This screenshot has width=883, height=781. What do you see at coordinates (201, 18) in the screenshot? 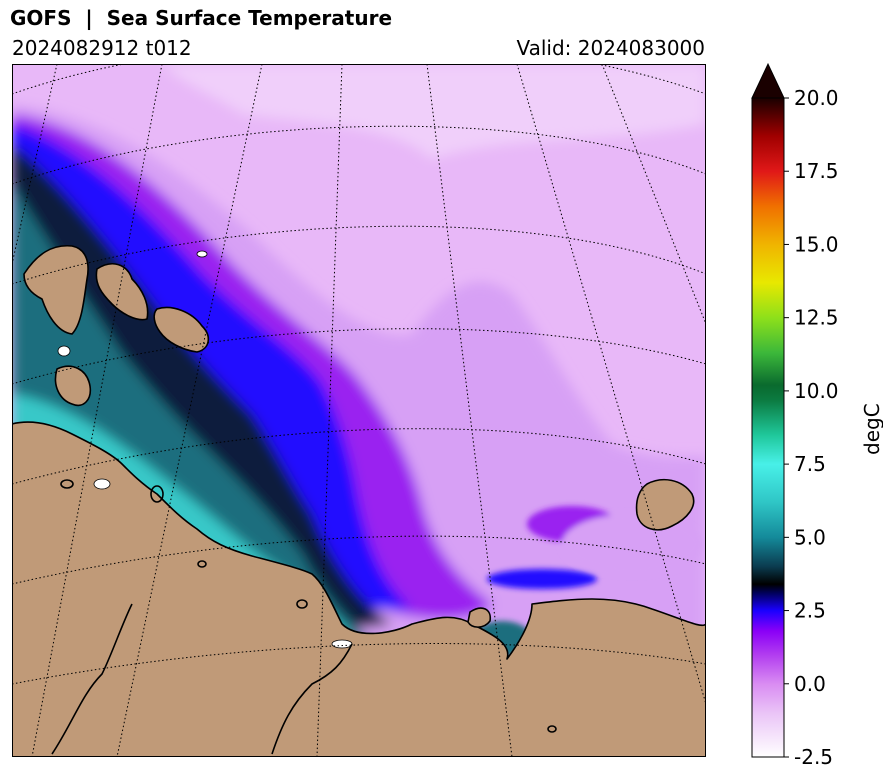
I see `map-title: GOFS | Sea Surface Temperature` at bounding box center [201, 18].